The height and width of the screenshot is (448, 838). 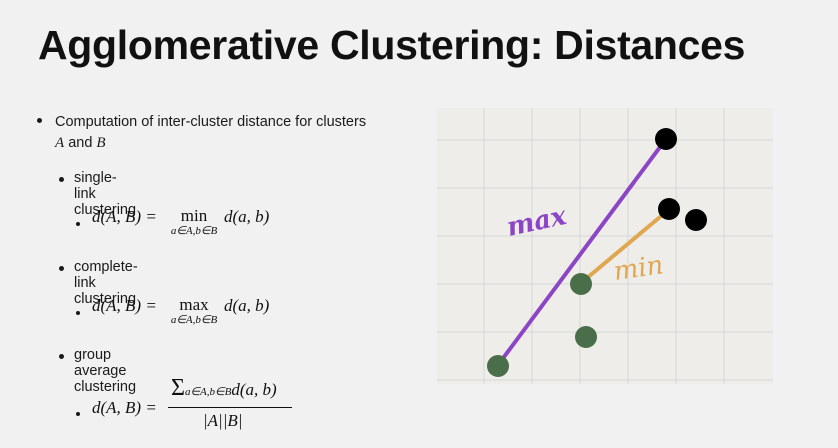 What do you see at coordinates (194, 304) in the screenshot?
I see `max-word: max` at bounding box center [194, 304].